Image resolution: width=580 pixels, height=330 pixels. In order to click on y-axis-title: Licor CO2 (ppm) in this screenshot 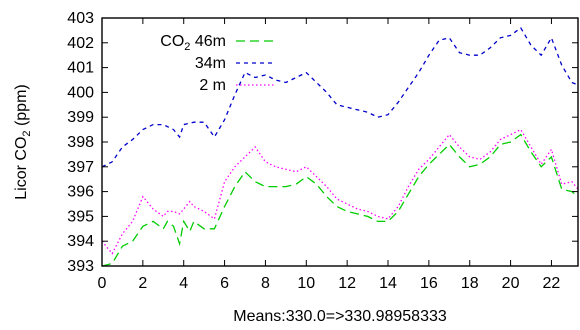, I will do `click(23, 141)`.